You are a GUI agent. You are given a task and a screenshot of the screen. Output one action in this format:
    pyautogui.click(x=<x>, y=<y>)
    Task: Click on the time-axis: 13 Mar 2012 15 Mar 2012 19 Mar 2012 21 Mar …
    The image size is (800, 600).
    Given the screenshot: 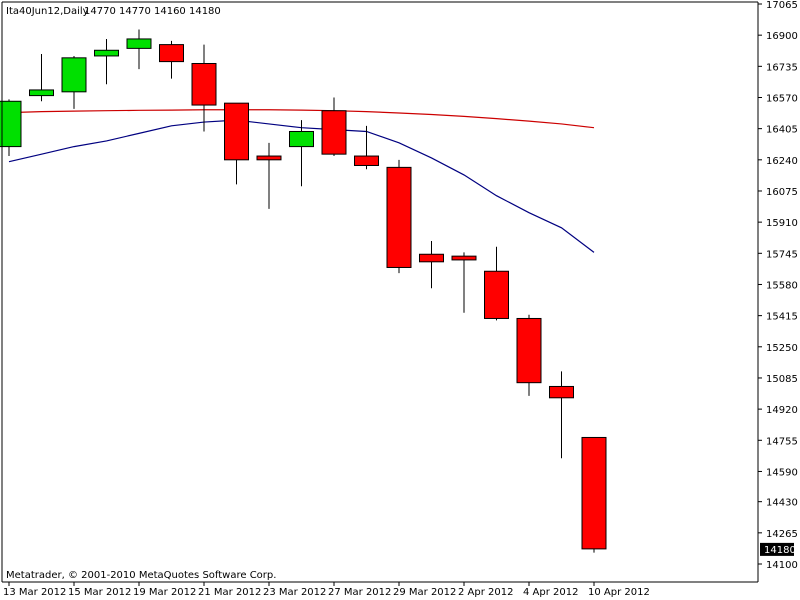 What is the action you would take?
    pyautogui.click(x=326, y=590)
    